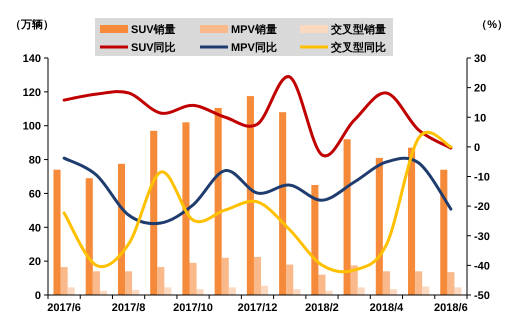  Describe the element at coordinates (34, 194) in the screenshot. I see `y-tick-label: 60` at that location.